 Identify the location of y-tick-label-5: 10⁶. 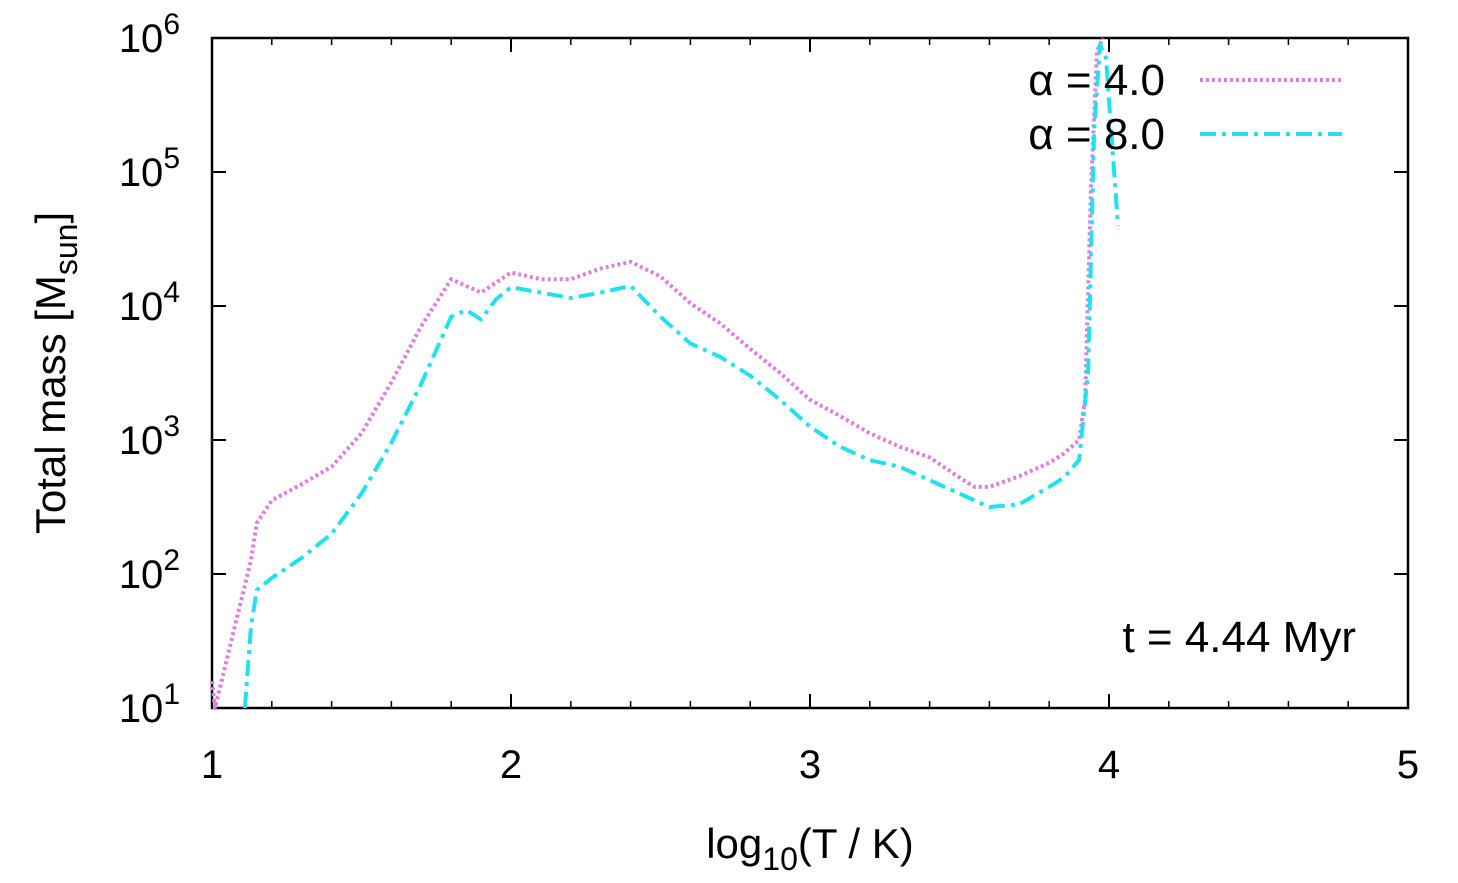
(149, 34).